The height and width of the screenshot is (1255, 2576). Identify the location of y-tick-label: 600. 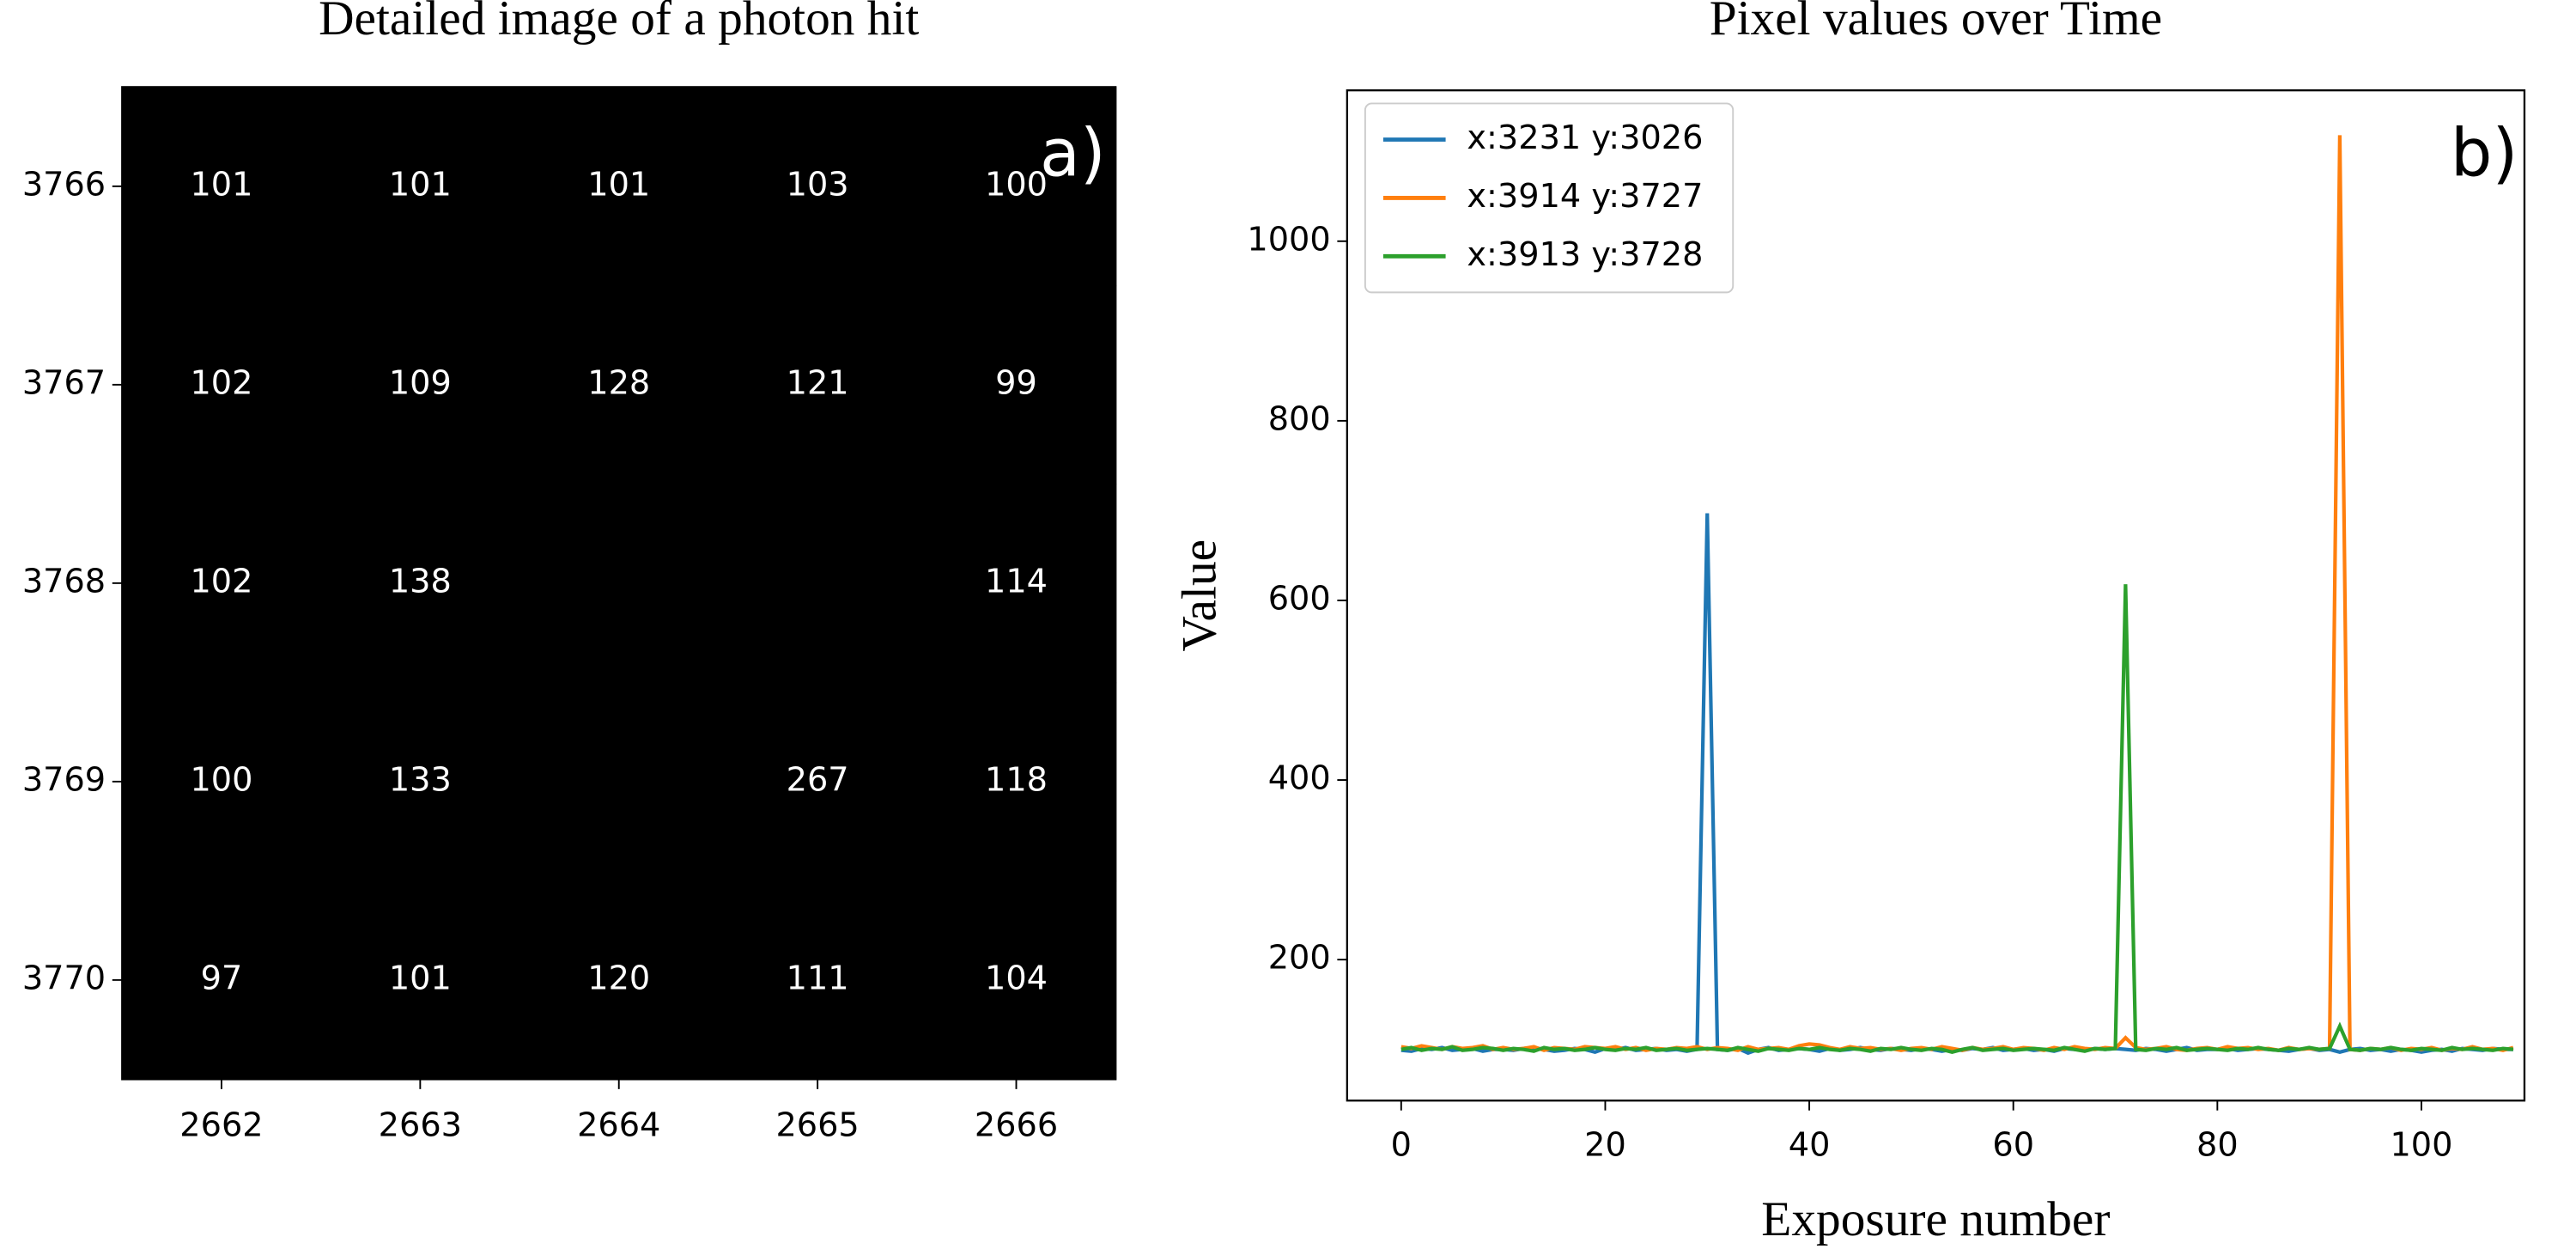
(1299, 599).